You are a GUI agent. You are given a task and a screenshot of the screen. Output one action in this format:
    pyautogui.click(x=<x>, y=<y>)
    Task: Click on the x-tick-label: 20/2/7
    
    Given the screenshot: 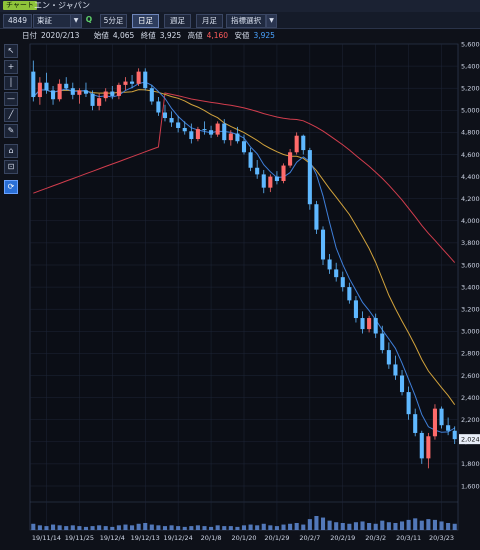 What is the action you would take?
    pyautogui.click(x=309, y=538)
    